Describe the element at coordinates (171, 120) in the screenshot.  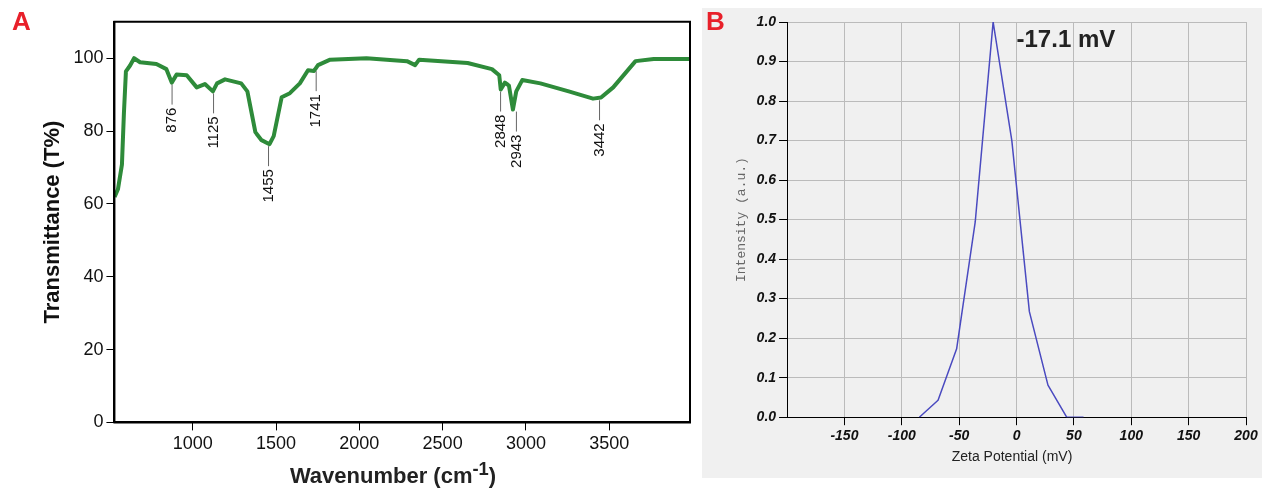
I see `annotation: 876` at that location.